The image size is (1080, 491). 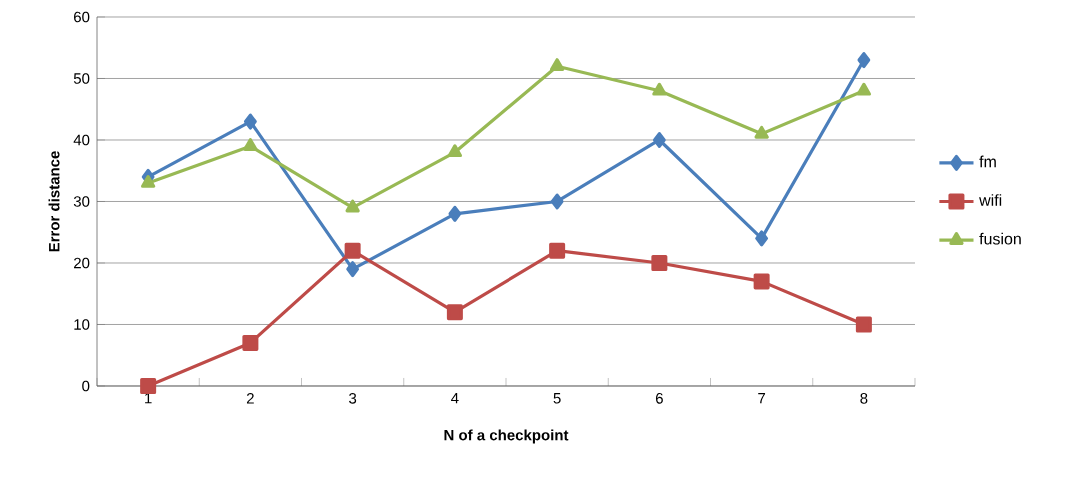 What do you see at coordinates (990, 200) in the screenshot?
I see `legend-label: wifi` at bounding box center [990, 200].